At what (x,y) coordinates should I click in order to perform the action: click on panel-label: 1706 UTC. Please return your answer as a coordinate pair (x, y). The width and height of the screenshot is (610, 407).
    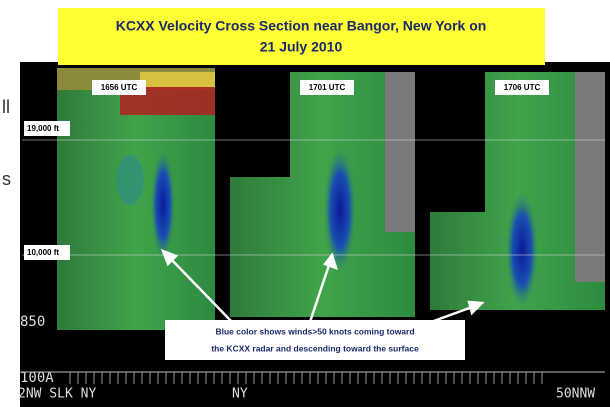
    Looking at the image, I should click on (522, 87).